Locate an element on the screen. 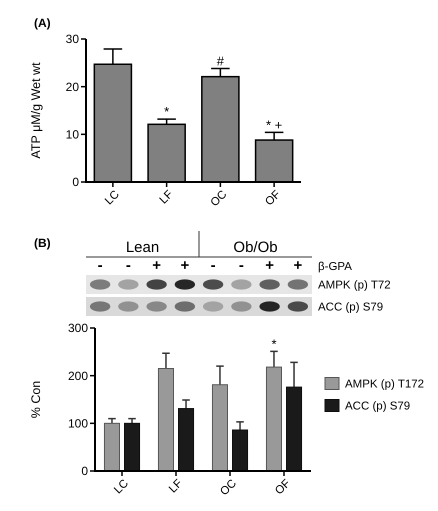 The height and width of the screenshot is (511, 438). legend-label: AMPK (p) T172 is located at coordinates (384, 384).